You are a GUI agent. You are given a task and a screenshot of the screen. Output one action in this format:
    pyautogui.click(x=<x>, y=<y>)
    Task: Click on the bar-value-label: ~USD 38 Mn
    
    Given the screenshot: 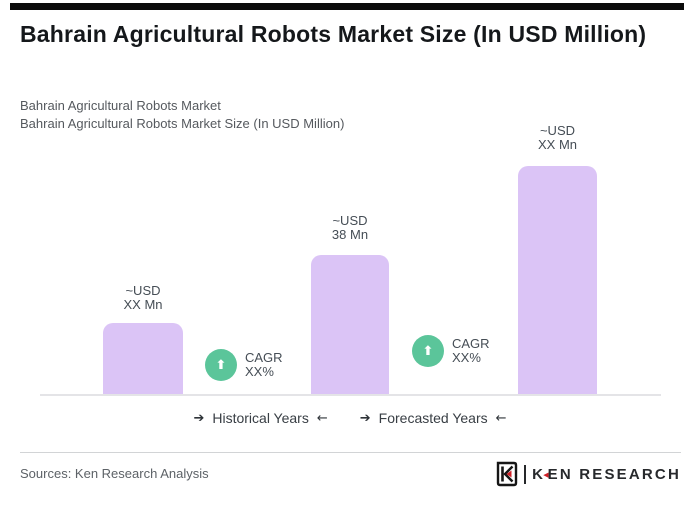 What is the action you would take?
    pyautogui.click(x=350, y=227)
    